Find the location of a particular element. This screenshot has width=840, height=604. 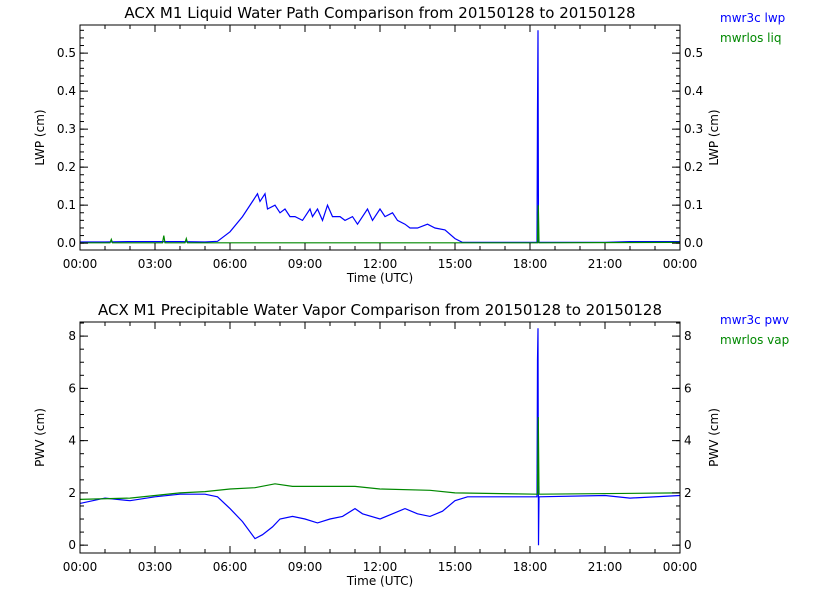

y-tick-label-right: 0.2 is located at coordinates (693, 167).